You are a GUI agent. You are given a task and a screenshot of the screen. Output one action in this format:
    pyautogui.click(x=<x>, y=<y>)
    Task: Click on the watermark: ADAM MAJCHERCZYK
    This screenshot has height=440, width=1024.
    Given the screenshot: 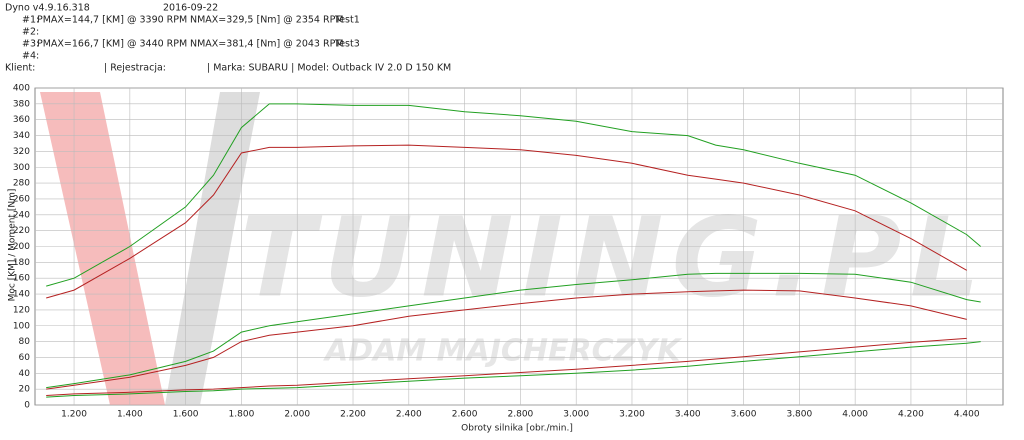 What is the action you would take?
    pyautogui.click(x=503, y=351)
    